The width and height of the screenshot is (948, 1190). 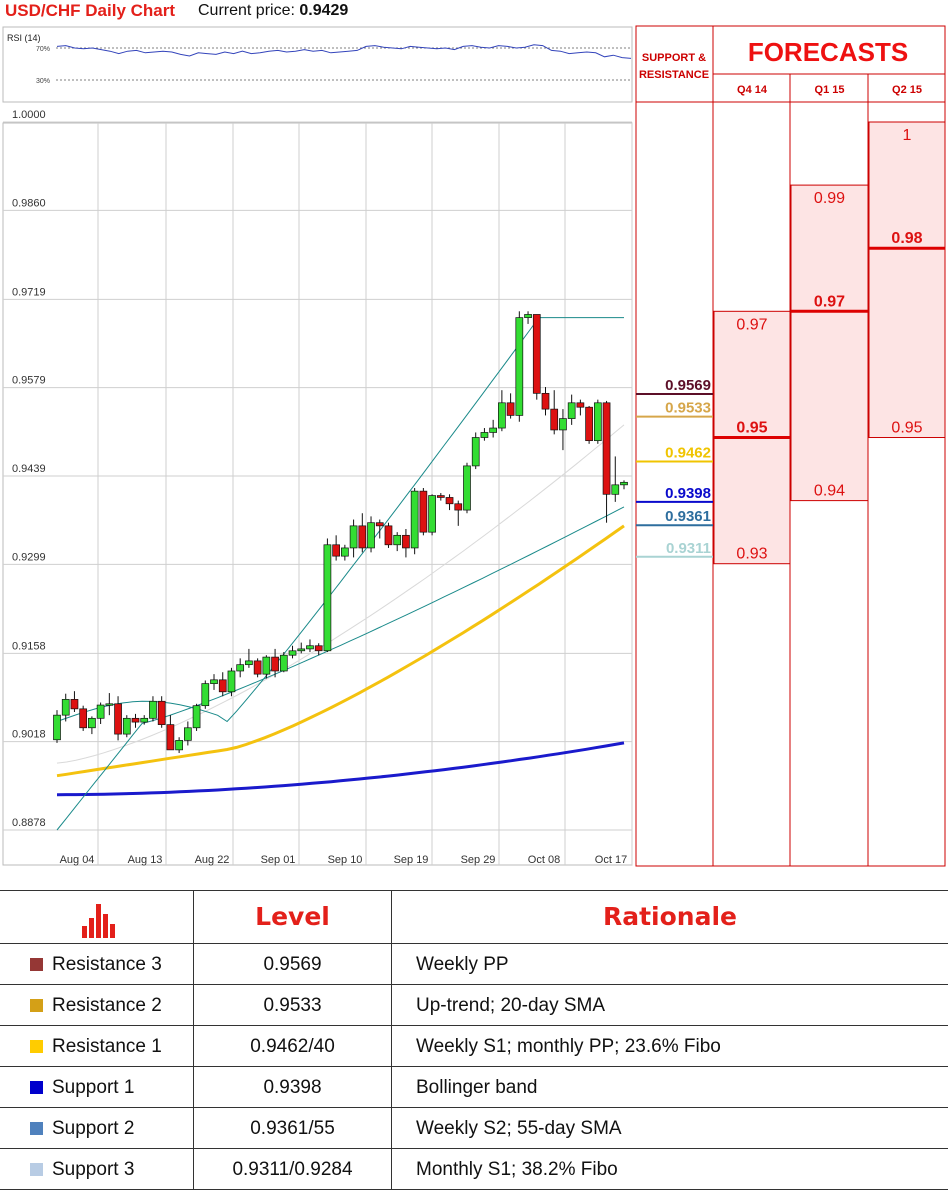 What do you see at coordinates (907, 135) in the screenshot?
I see `forecast-high: 1` at bounding box center [907, 135].